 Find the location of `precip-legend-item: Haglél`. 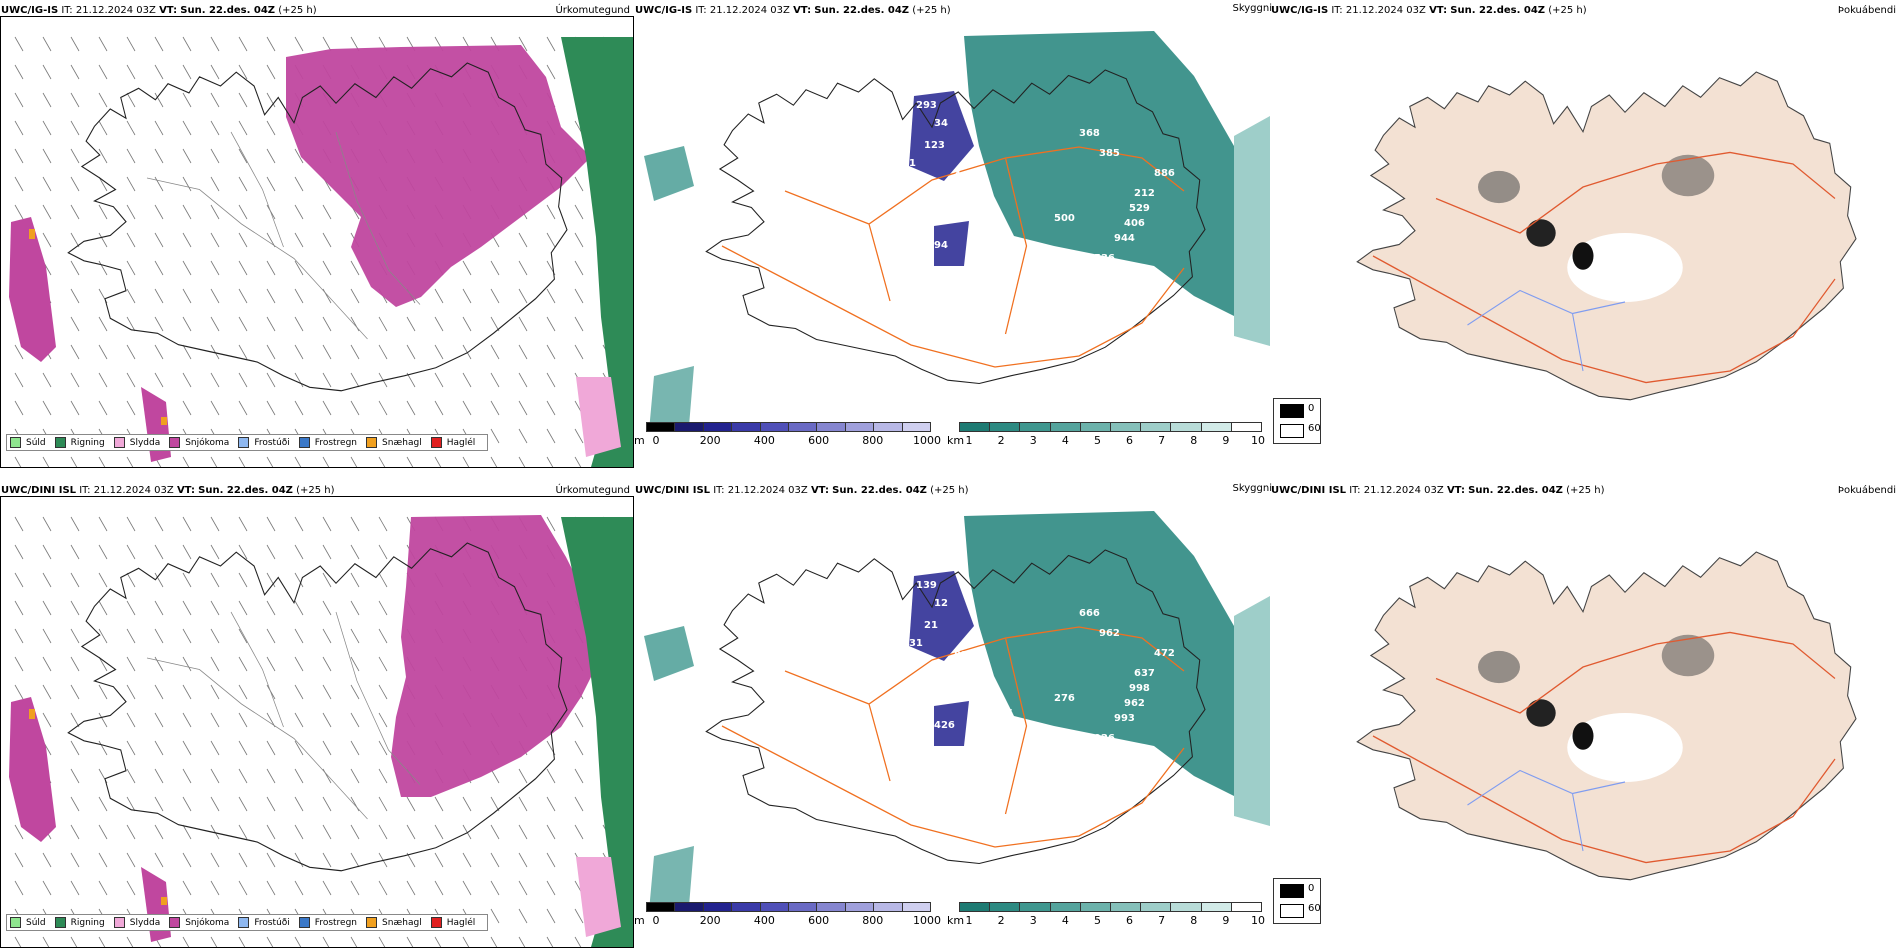

precip-legend-item: Haglél is located at coordinates (453, 922).